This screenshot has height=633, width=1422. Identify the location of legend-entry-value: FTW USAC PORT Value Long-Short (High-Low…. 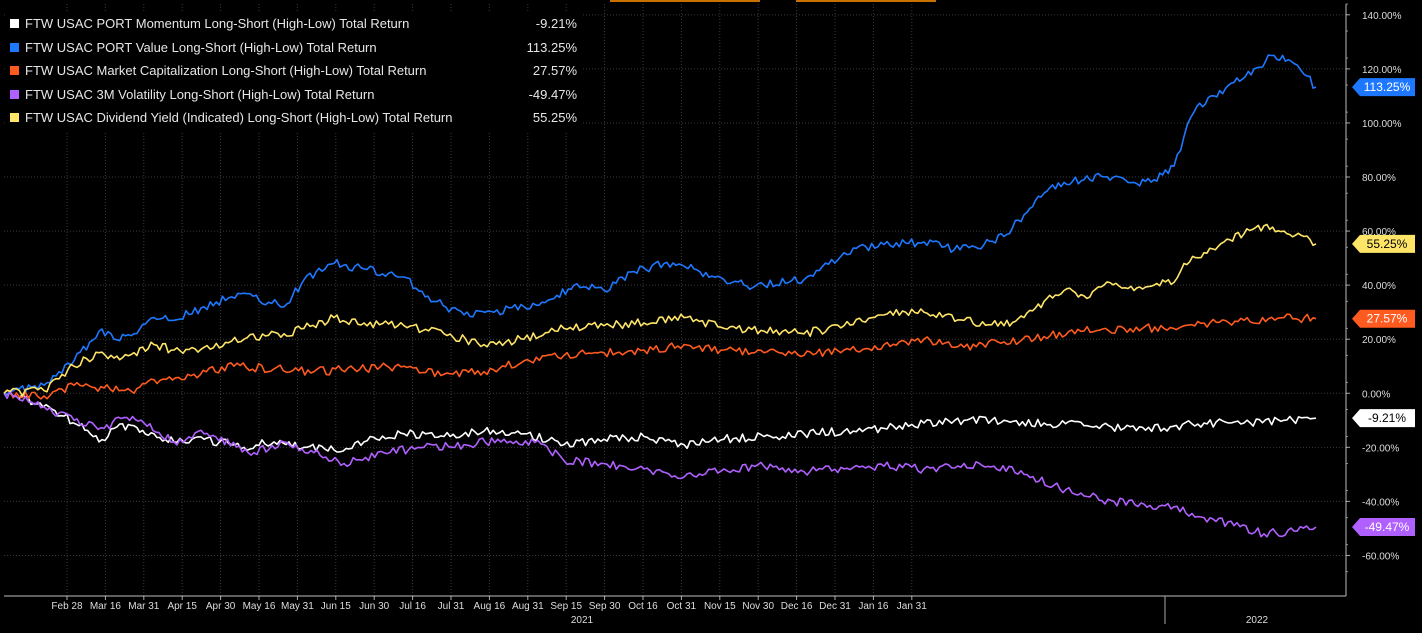
(293, 48).